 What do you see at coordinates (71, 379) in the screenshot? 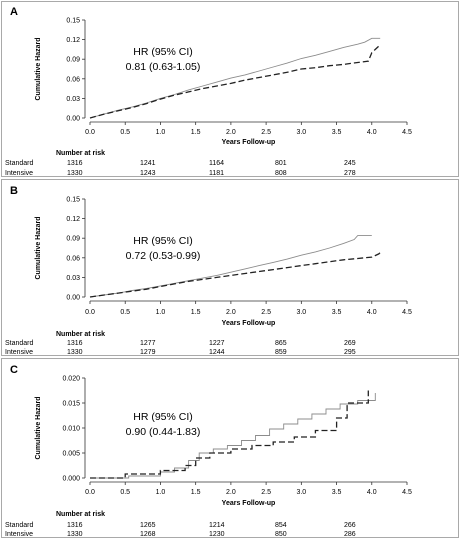
I see `y-tick-label: 0.020` at bounding box center [71, 379].